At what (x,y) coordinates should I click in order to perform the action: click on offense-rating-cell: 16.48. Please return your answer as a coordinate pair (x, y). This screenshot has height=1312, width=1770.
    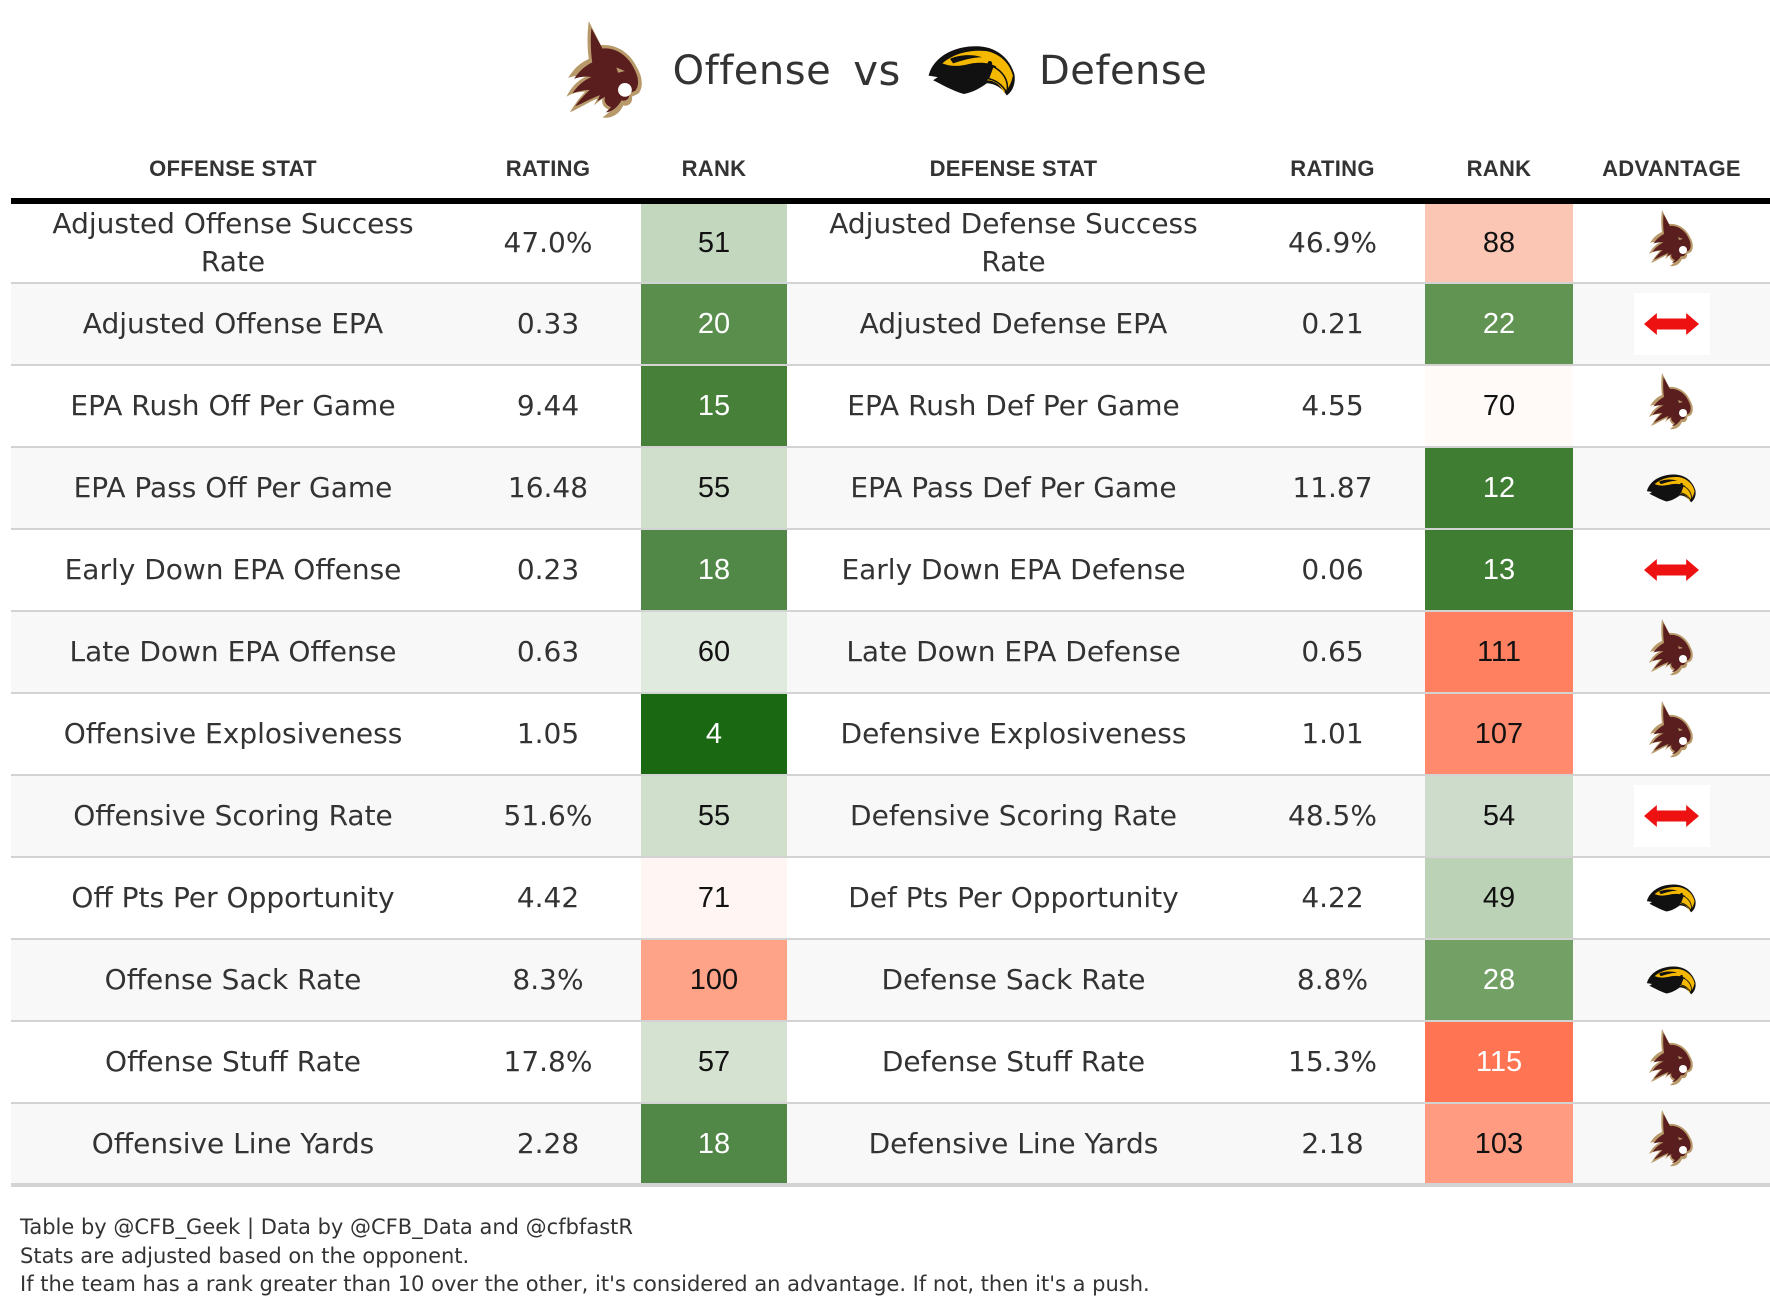
    Looking at the image, I should click on (548, 488).